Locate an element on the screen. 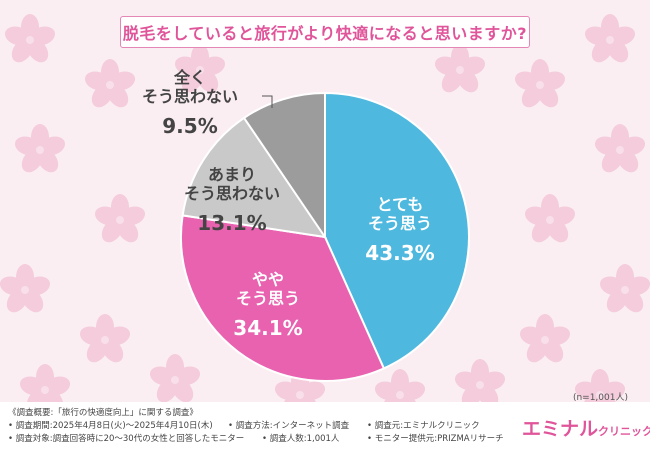 The height and width of the screenshot is (450, 650). survey-provider: • モニター提供元:PRIZMAリサーチ is located at coordinates (435, 439).